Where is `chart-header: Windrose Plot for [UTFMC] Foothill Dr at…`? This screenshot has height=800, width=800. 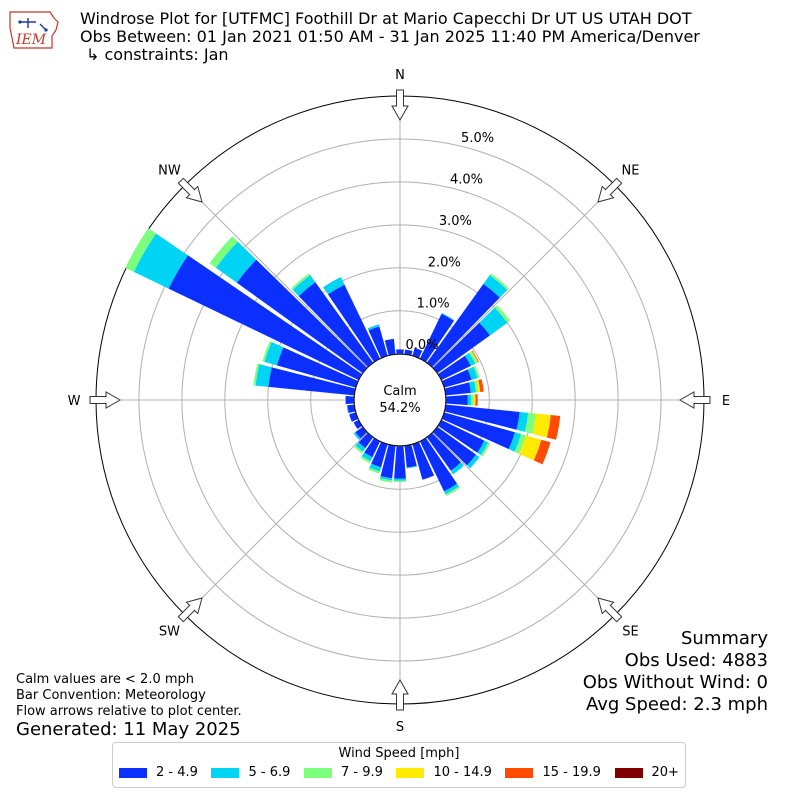 chart-header: Windrose Plot for [UTFMC] Foothill Dr at… is located at coordinates (390, 37).